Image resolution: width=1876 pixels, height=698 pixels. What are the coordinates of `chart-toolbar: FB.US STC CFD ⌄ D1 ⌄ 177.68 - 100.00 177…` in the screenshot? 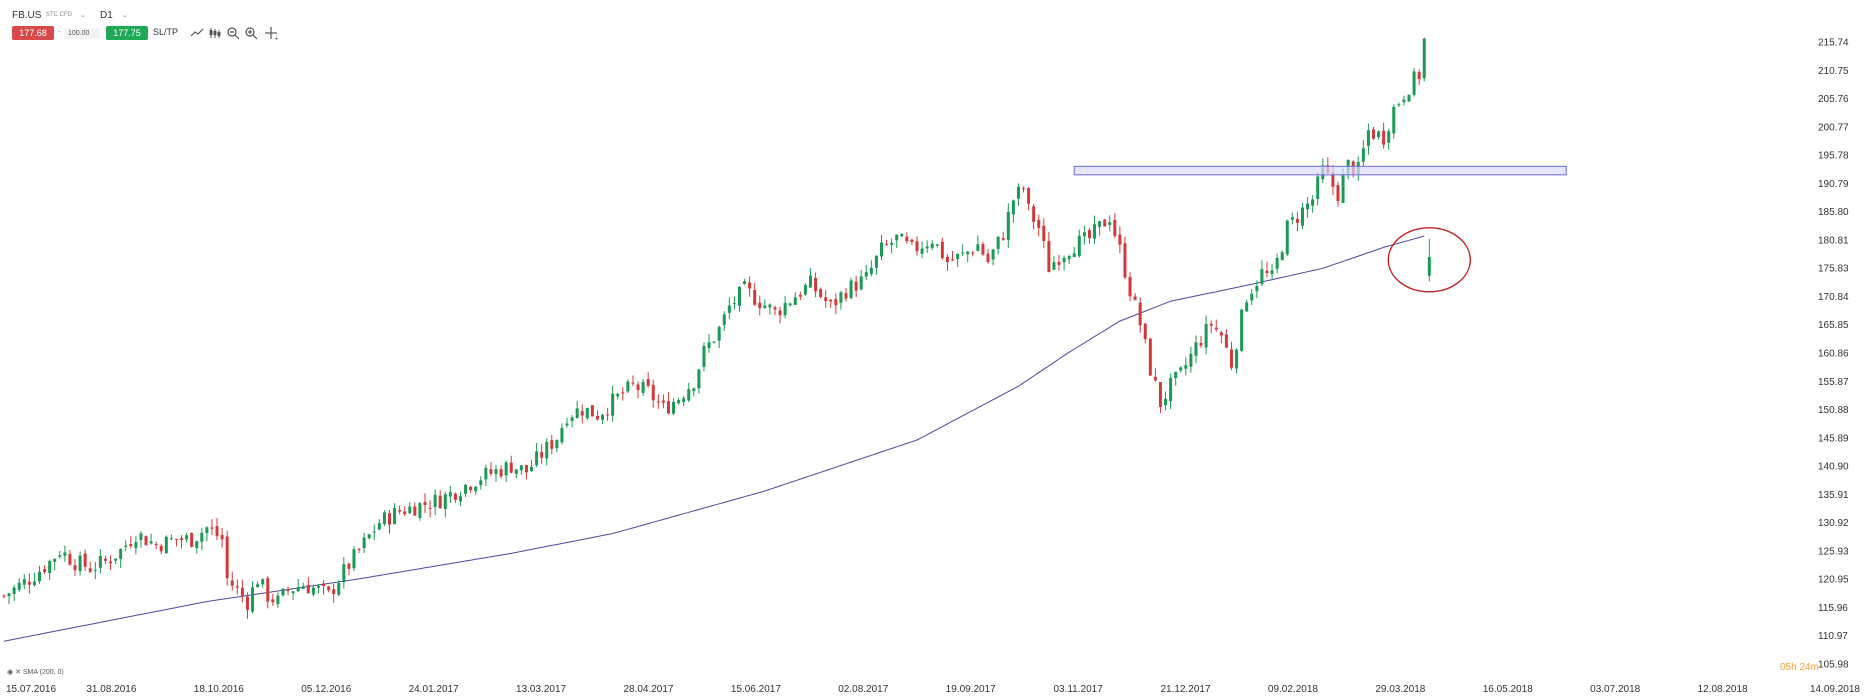 It's located at (300, 23).